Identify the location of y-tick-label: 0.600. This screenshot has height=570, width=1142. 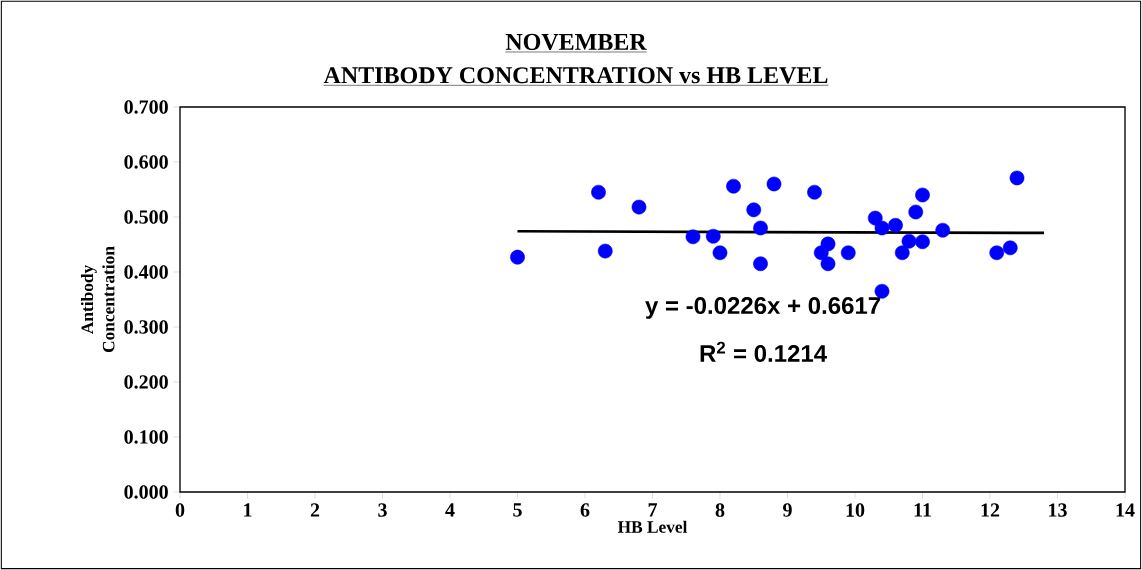
(146, 162).